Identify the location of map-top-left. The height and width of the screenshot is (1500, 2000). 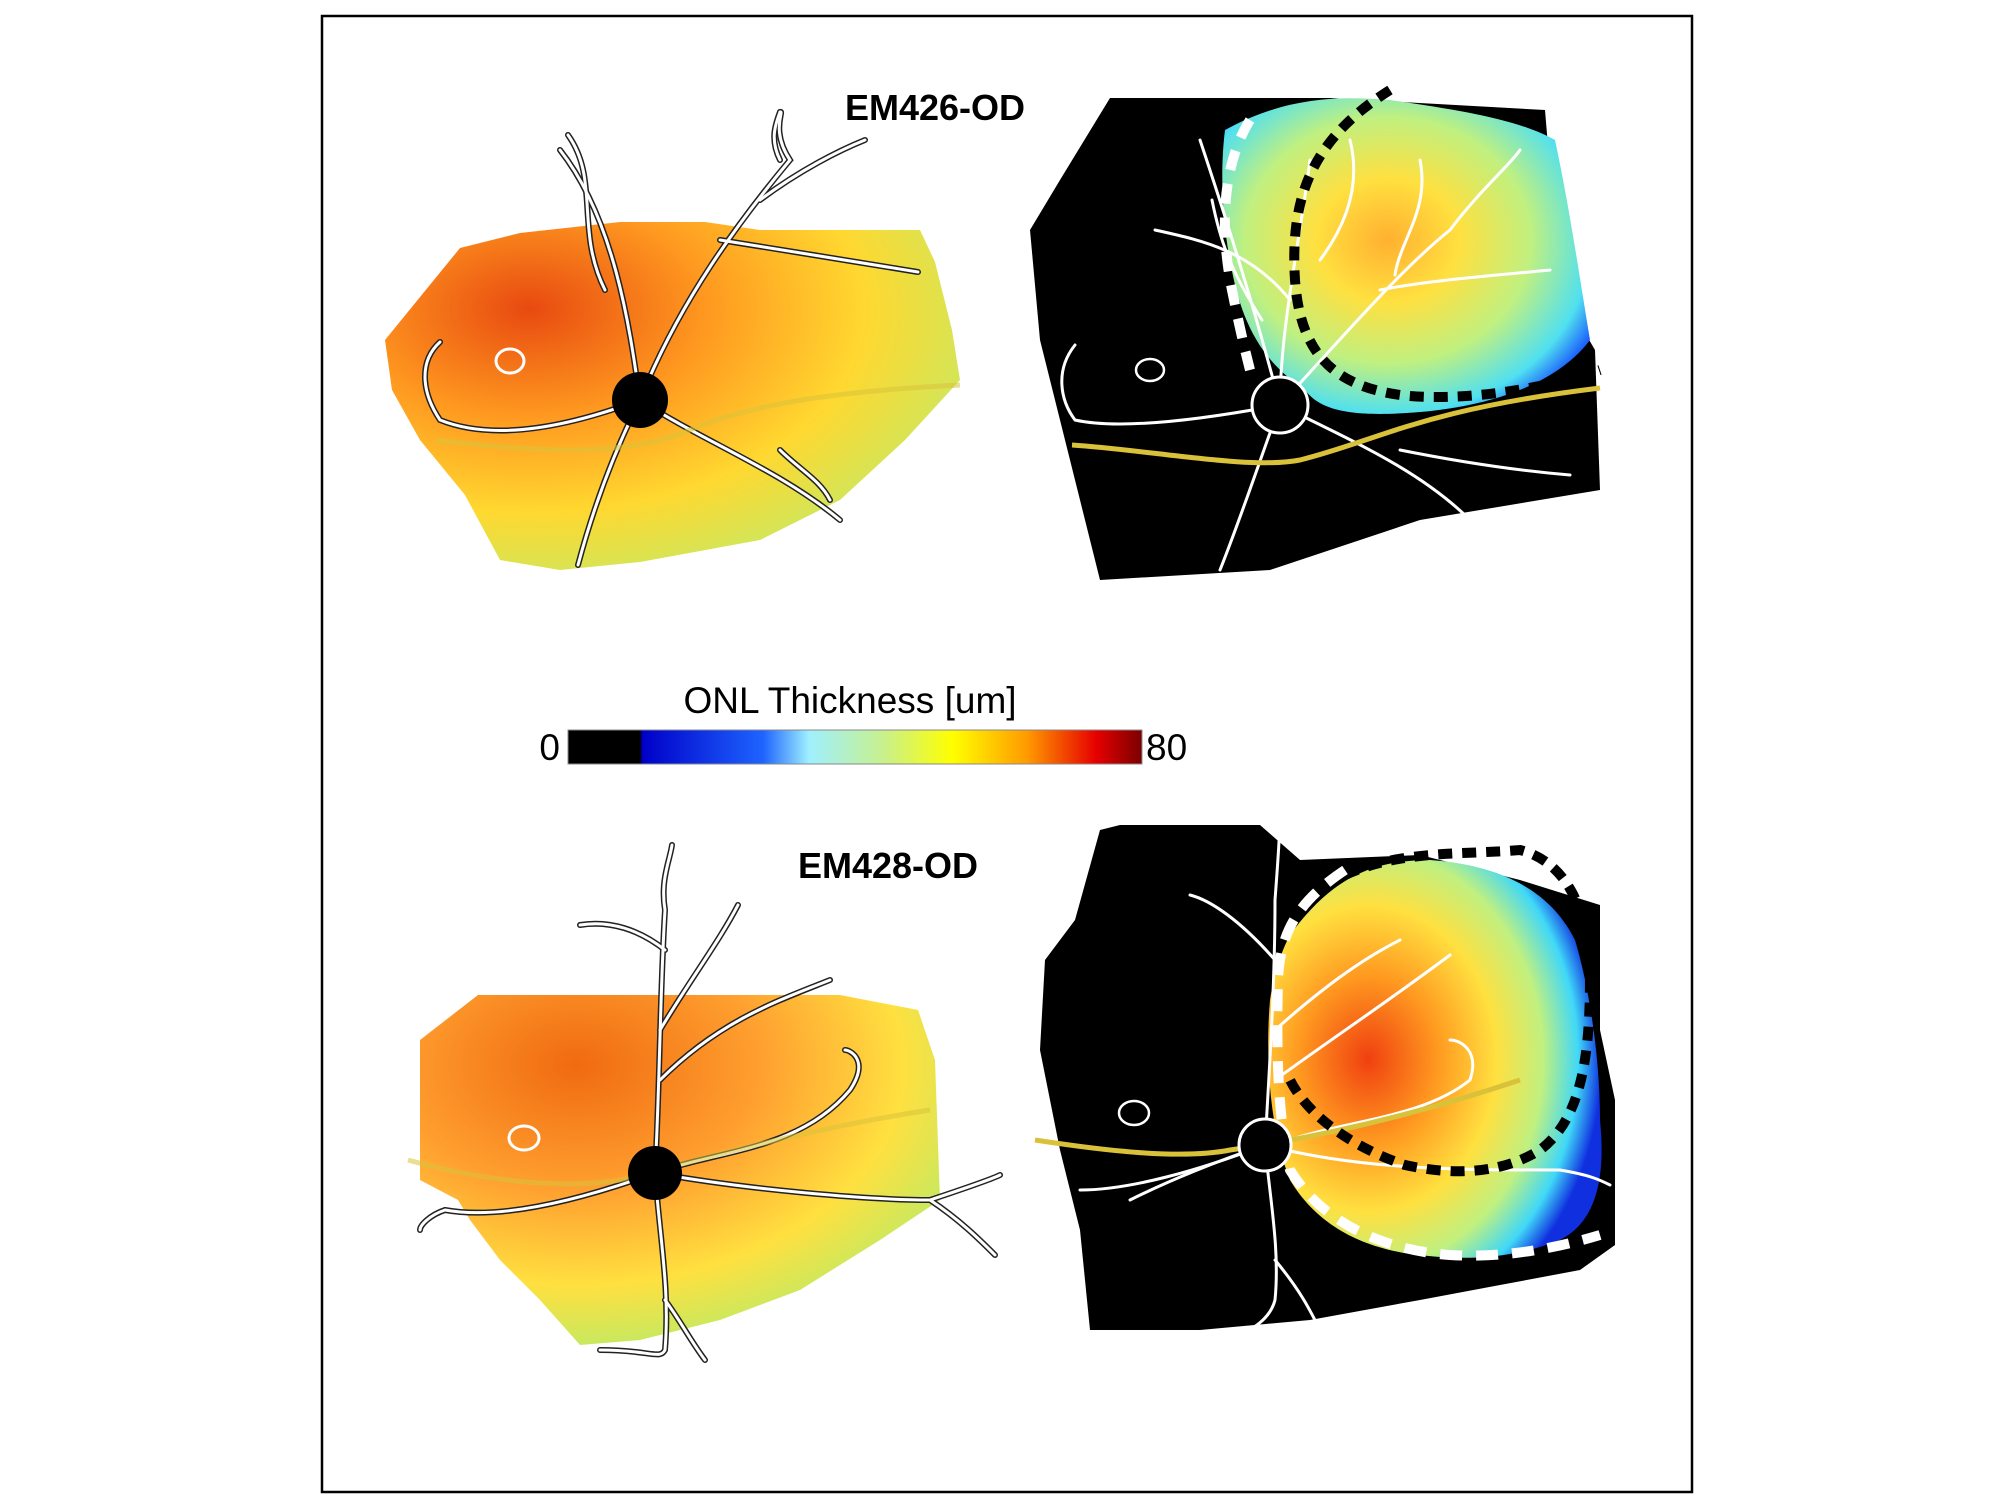
(673, 339).